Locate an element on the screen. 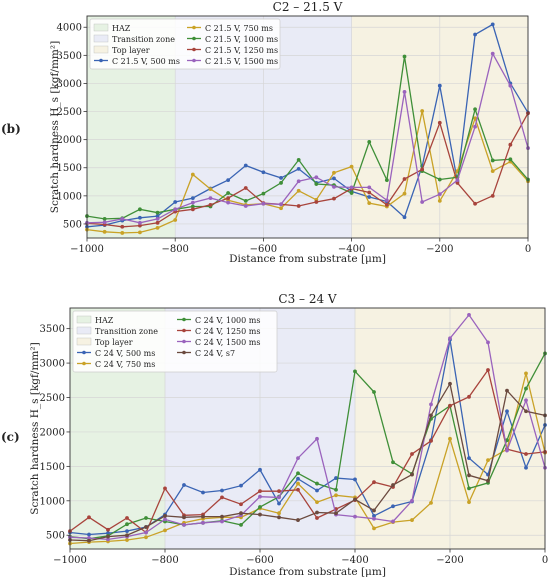  legend-label-6: C 24 V, 1250 ms is located at coordinates (227, 331).